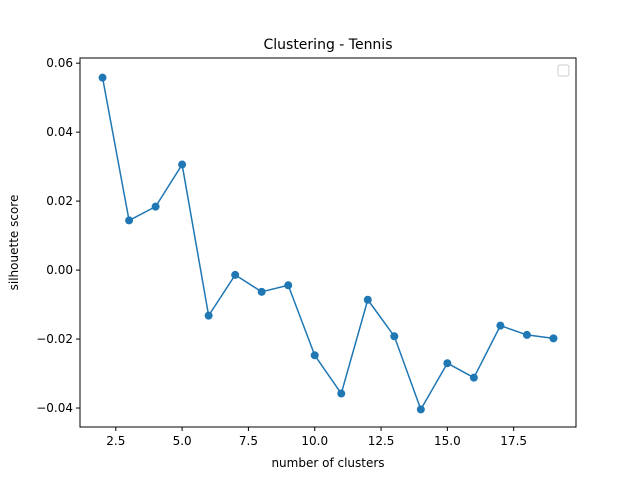 This screenshot has width=640, height=480. What do you see at coordinates (59, 270) in the screenshot?
I see `y-tick-label: 0.00` at bounding box center [59, 270].